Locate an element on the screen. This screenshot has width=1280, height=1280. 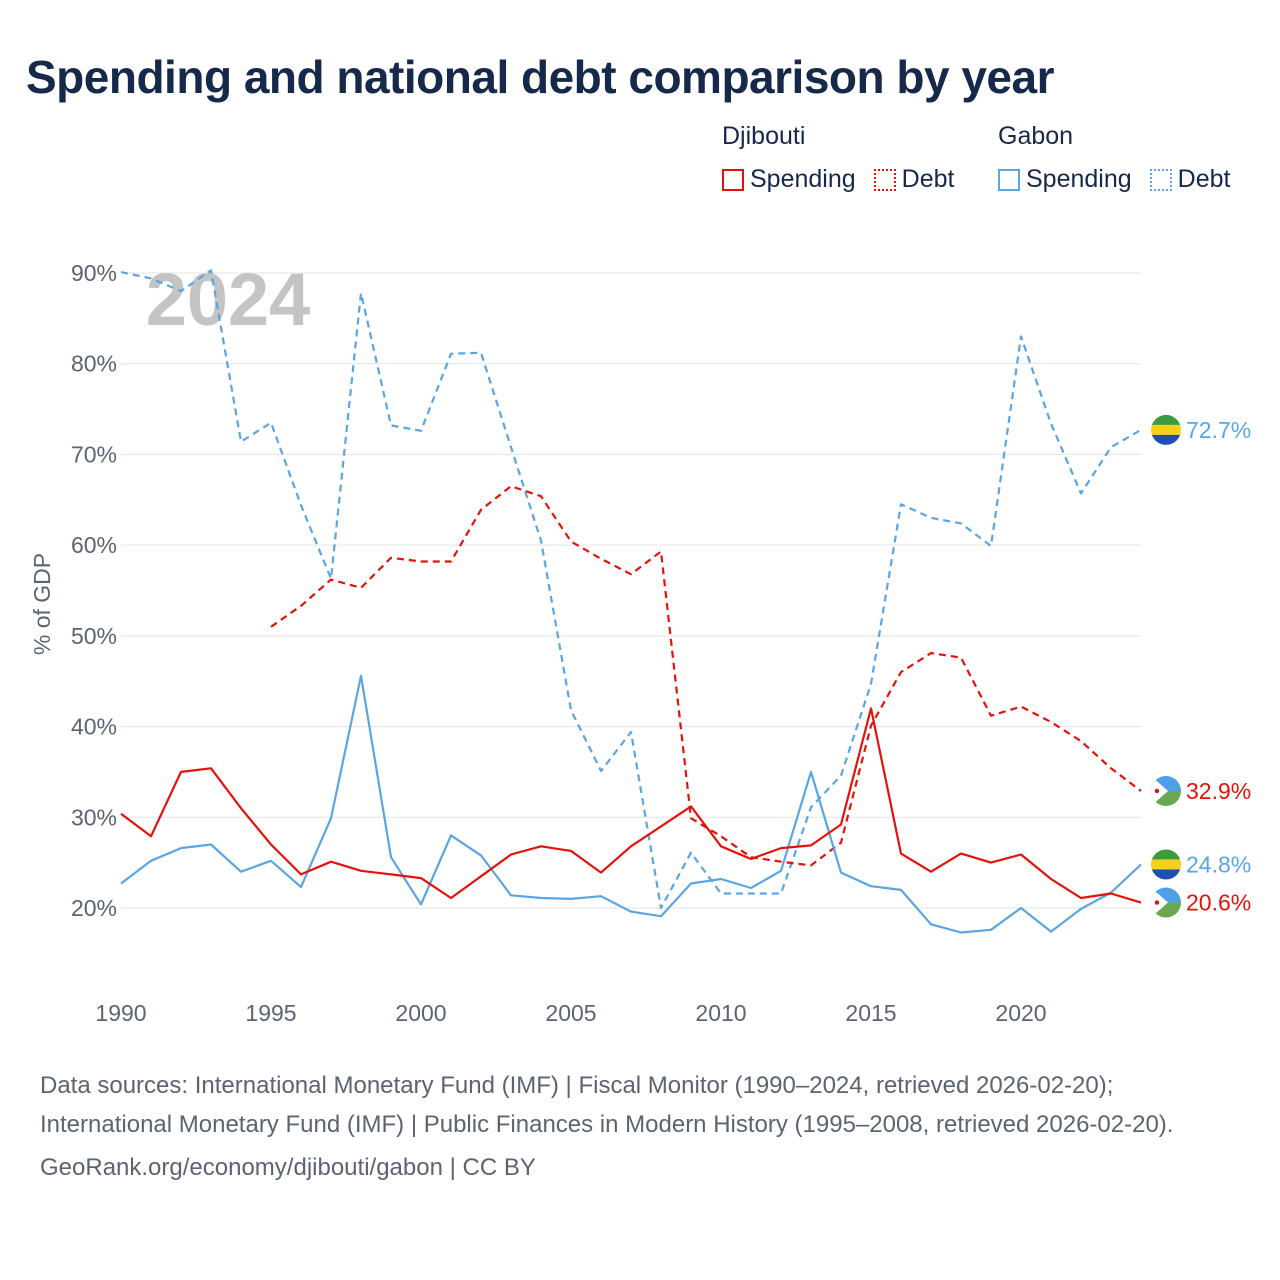
end-labels: 72.7% 32.9% 24.8% 20.6% is located at coordinates (1201, 666).